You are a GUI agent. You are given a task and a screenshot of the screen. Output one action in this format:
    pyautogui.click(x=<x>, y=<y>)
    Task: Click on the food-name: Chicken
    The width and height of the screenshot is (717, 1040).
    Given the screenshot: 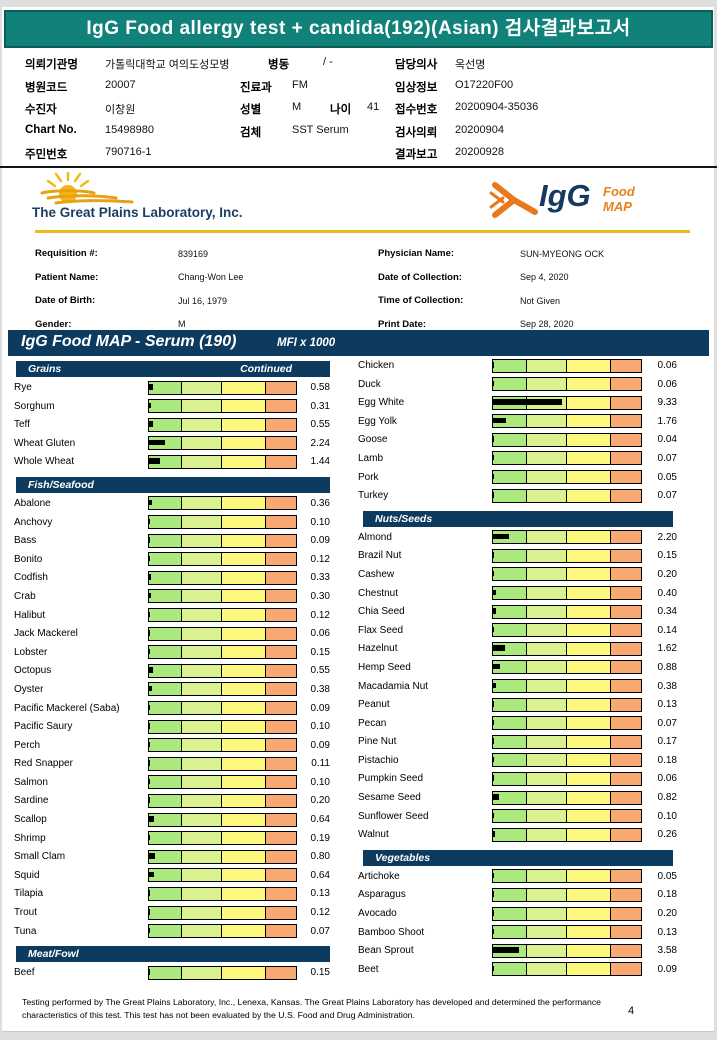 What is the action you would take?
    pyautogui.click(x=376, y=365)
    